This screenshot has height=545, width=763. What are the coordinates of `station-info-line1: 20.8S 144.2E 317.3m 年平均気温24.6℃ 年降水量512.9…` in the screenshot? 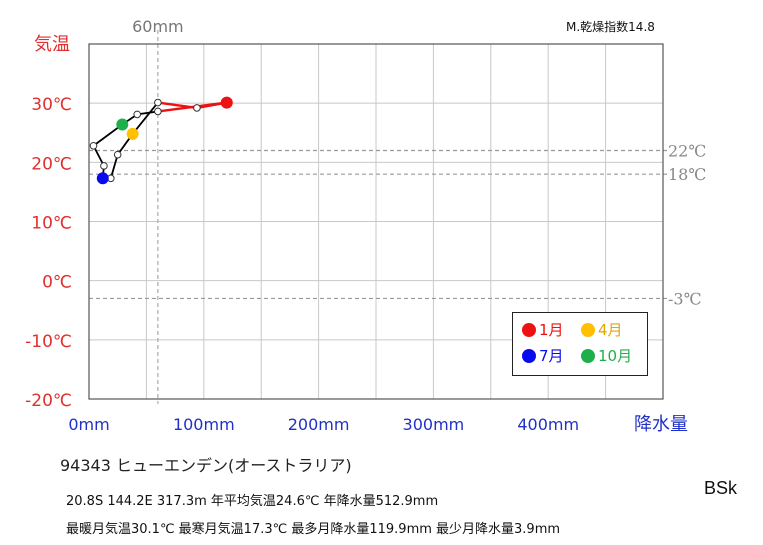 It's located at (252, 501).